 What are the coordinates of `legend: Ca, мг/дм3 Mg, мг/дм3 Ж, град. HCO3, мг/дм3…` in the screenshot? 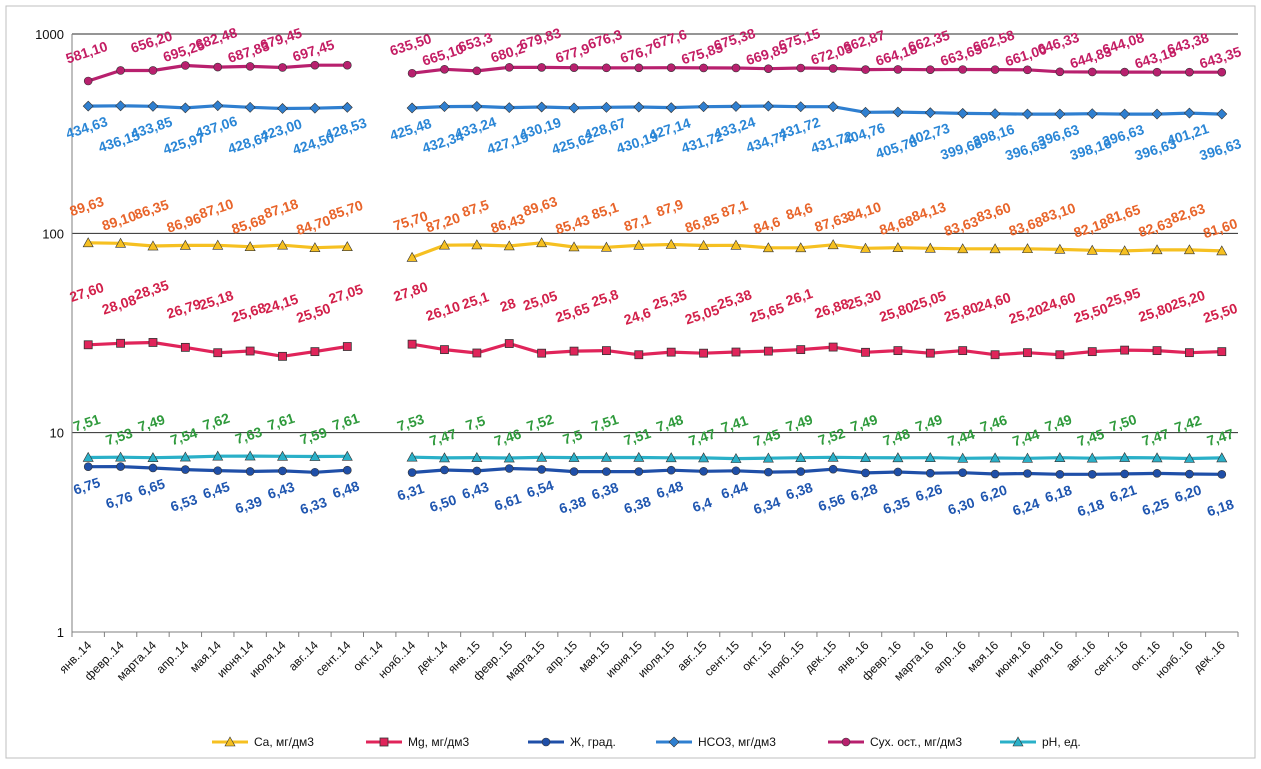 It's located at (646, 742).